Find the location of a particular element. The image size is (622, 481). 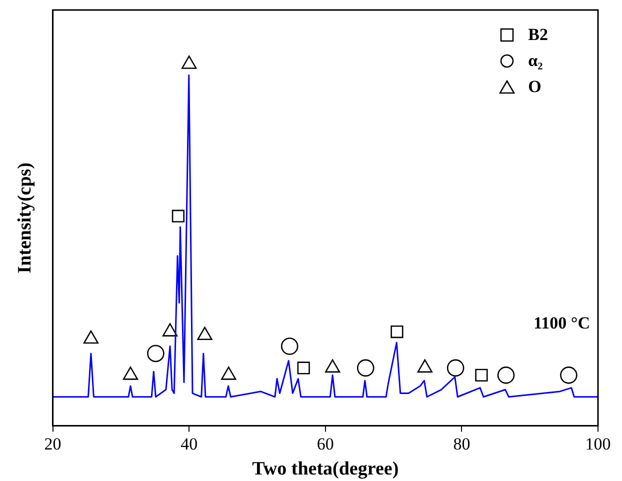

y-axis-title: Intensity(cps) is located at coordinates (25, 218).